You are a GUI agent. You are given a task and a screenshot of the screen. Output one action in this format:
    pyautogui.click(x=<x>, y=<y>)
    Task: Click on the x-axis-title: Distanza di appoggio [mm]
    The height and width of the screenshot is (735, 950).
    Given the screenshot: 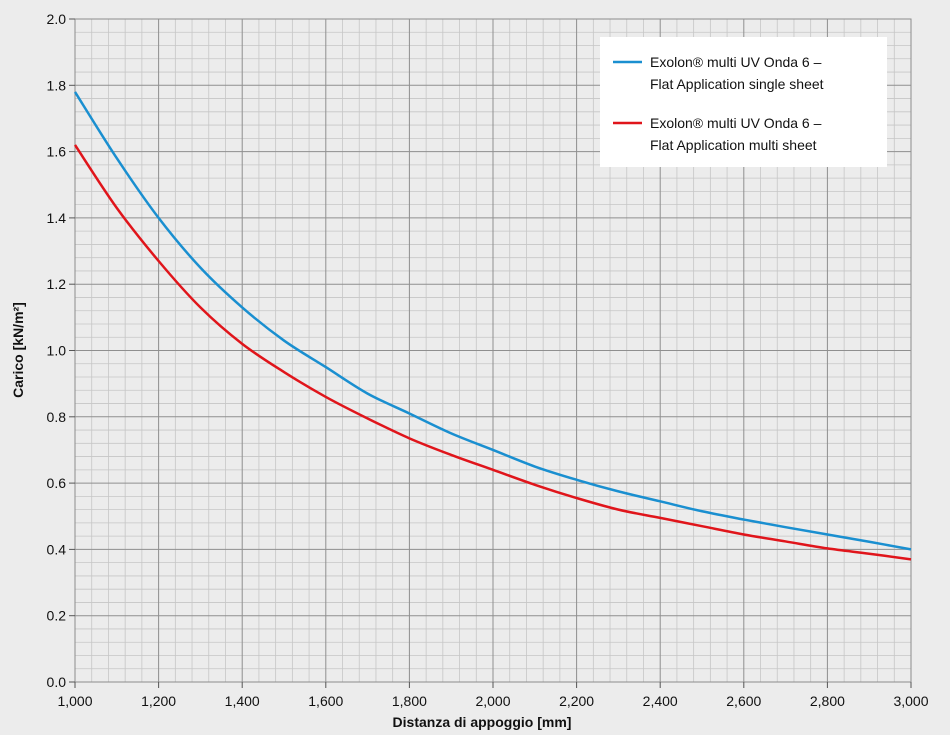 What is the action you would take?
    pyautogui.click(x=482, y=722)
    